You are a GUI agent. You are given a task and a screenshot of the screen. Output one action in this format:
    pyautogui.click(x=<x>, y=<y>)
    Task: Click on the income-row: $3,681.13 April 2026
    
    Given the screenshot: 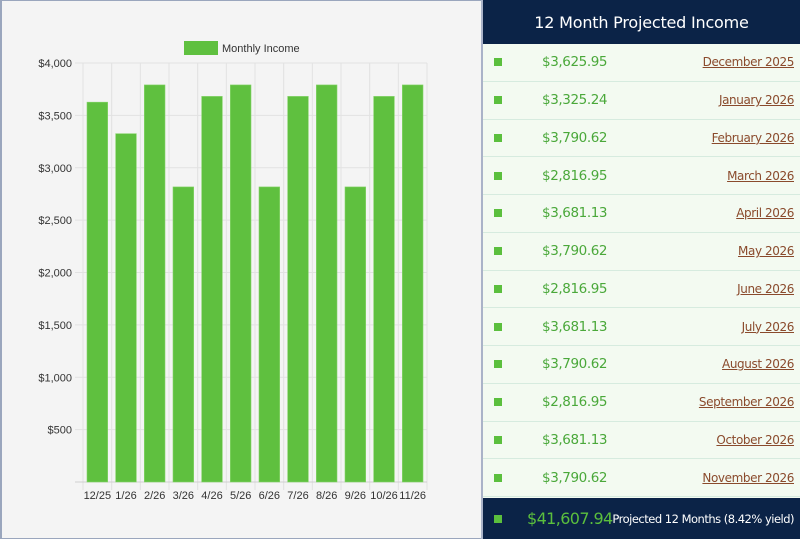 What is the action you would take?
    pyautogui.click(x=641, y=214)
    